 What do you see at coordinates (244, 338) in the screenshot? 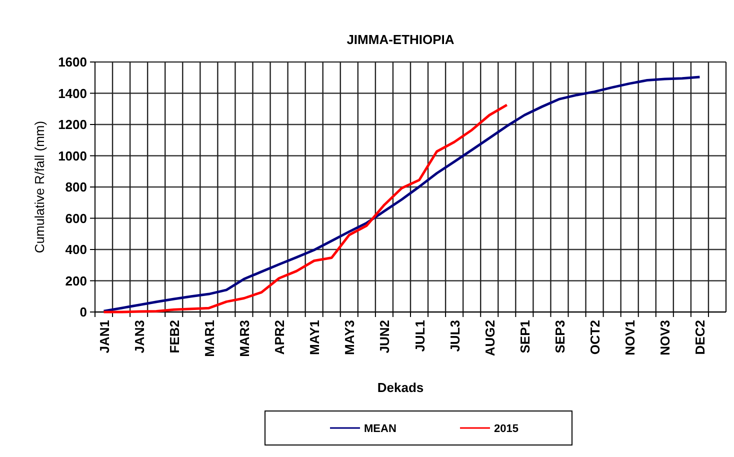
I see `x-tick-label: MAR3` at bounding box center [244, 338].